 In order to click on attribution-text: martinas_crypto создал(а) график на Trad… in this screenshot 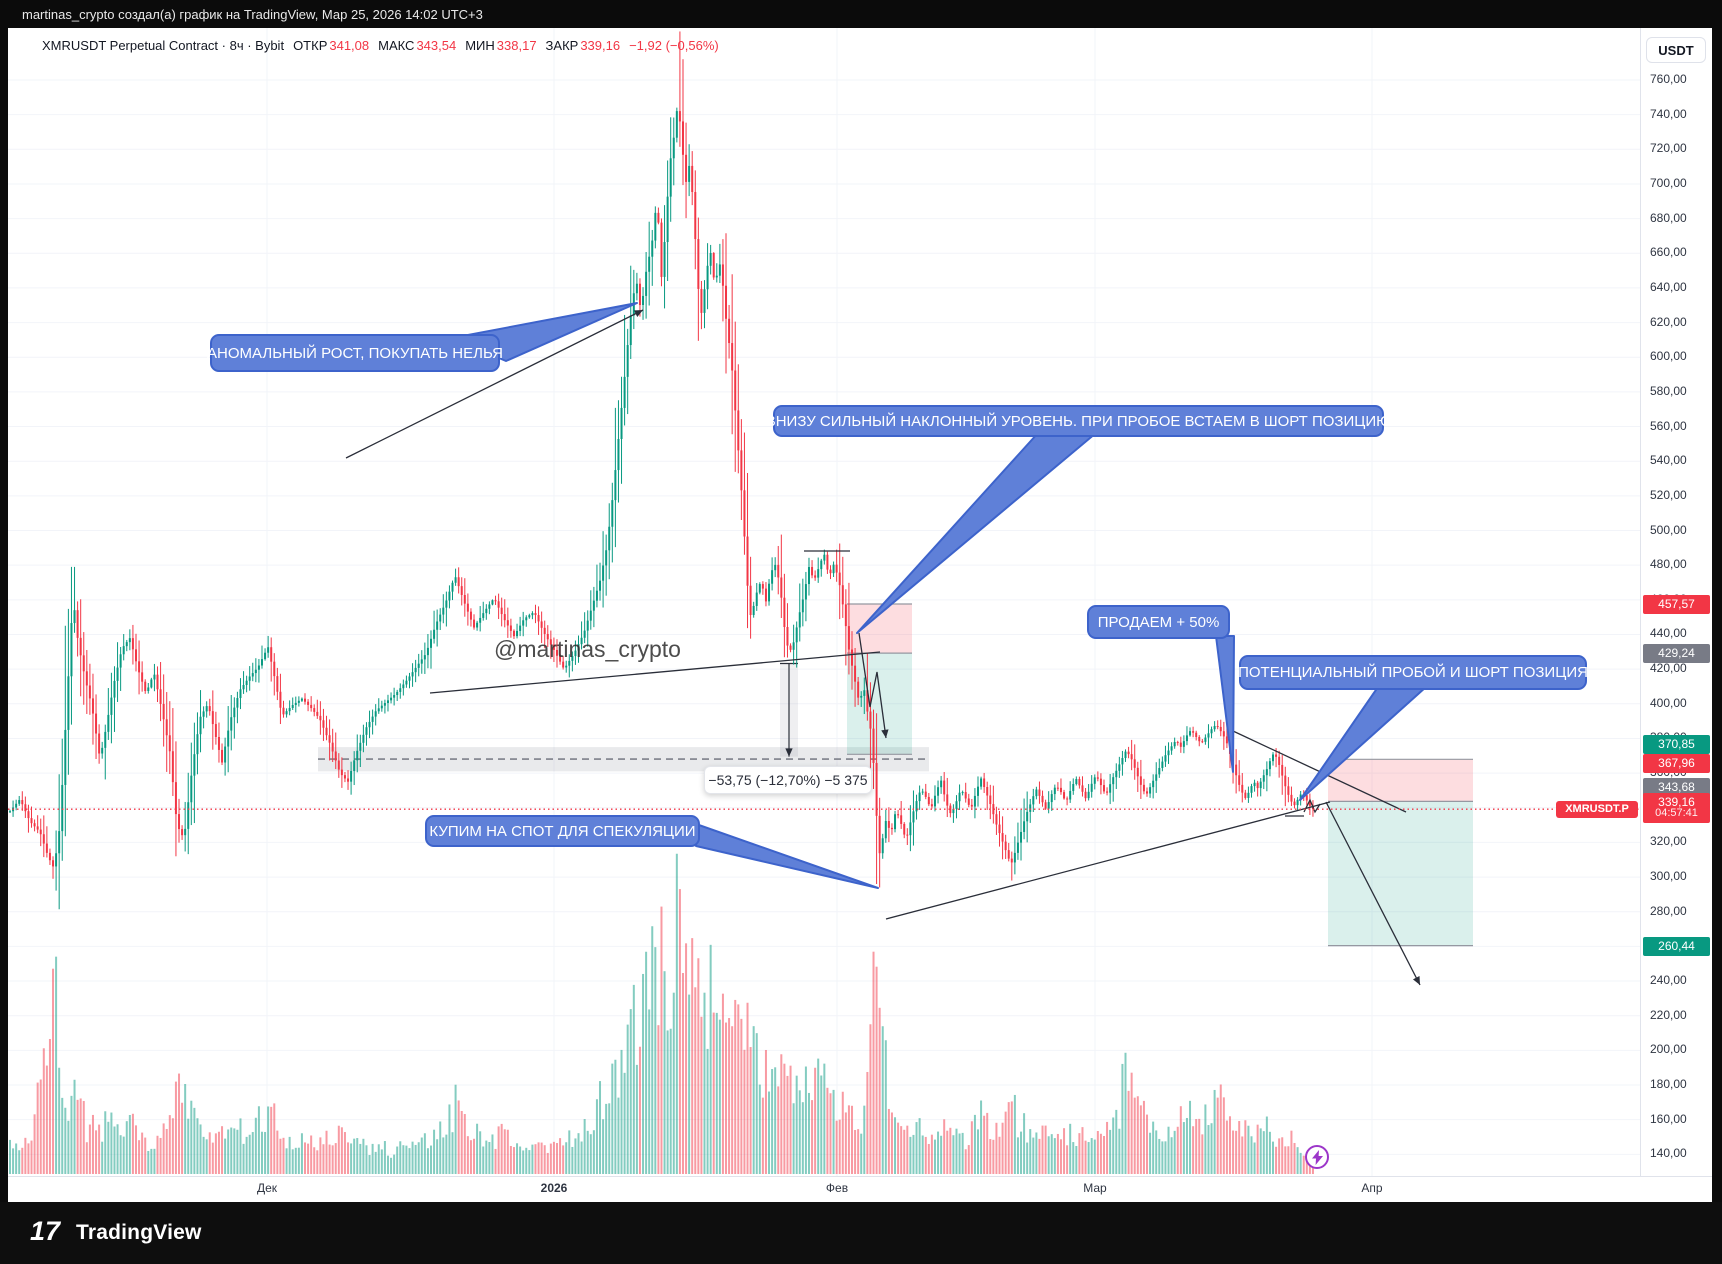, I will do `click(252, 14)`.